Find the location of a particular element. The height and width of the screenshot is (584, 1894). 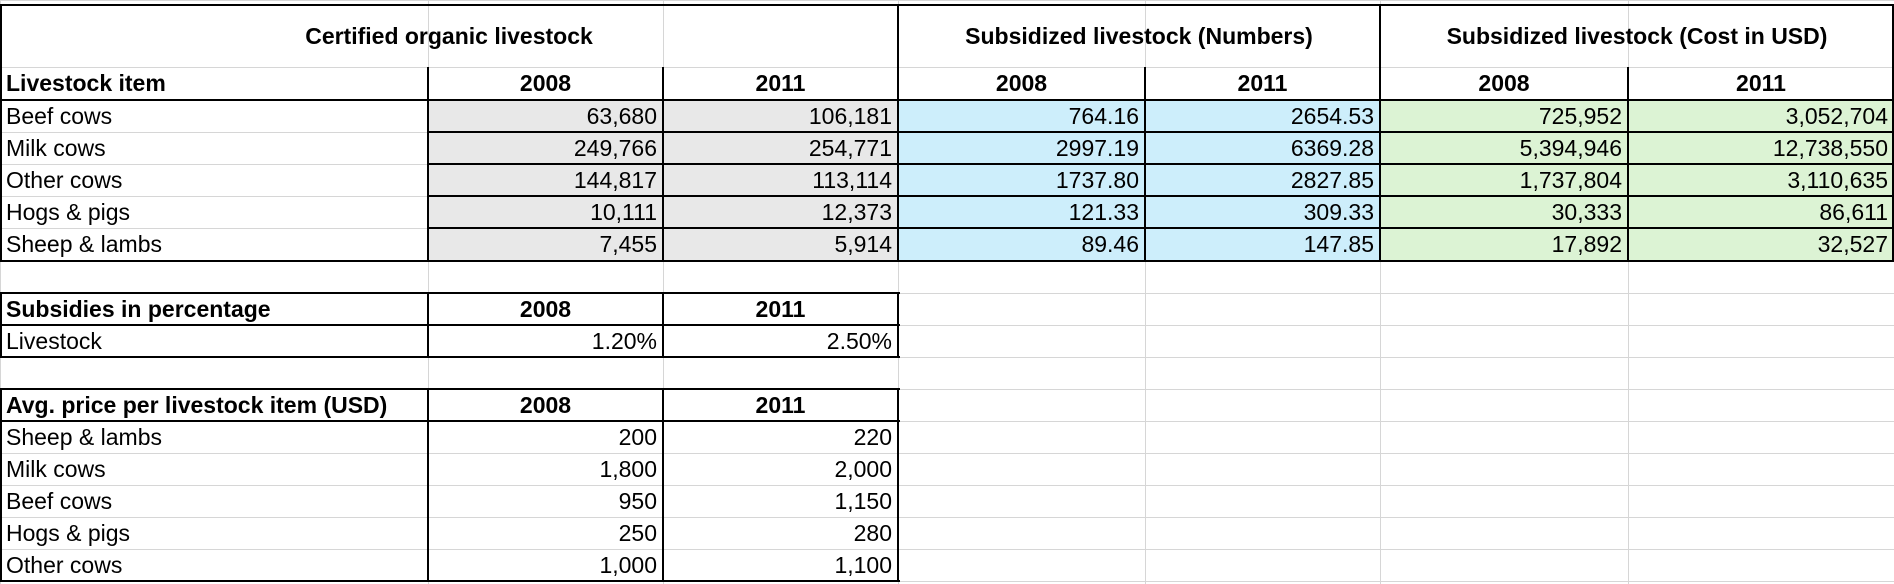

subsidized-number-2008-value: 2997.19 is located at coordinates (1097, 147).